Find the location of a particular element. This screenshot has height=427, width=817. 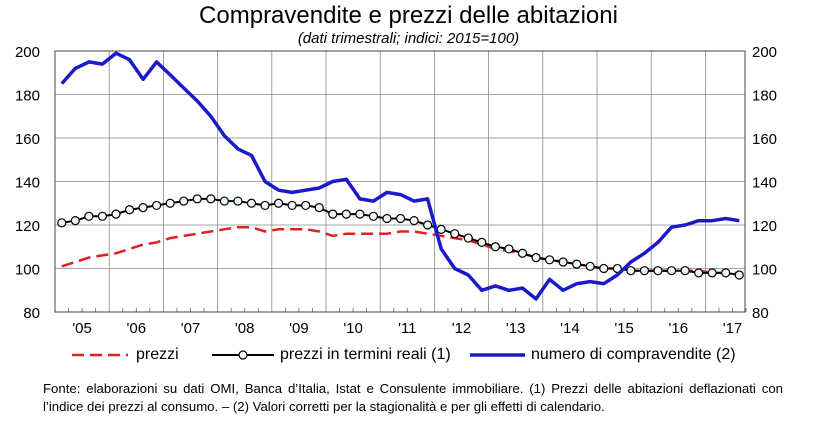

x-tick-label: '10 is located at coordinates (353, 328).